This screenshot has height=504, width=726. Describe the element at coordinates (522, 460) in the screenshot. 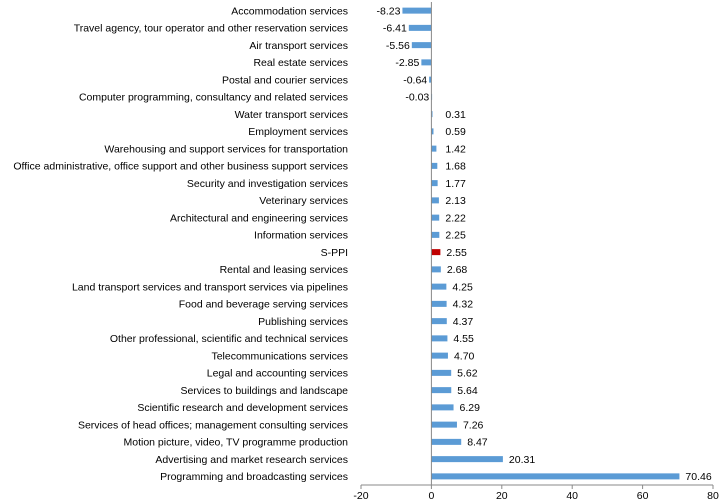

I see `data-label: 20.31` at that location.